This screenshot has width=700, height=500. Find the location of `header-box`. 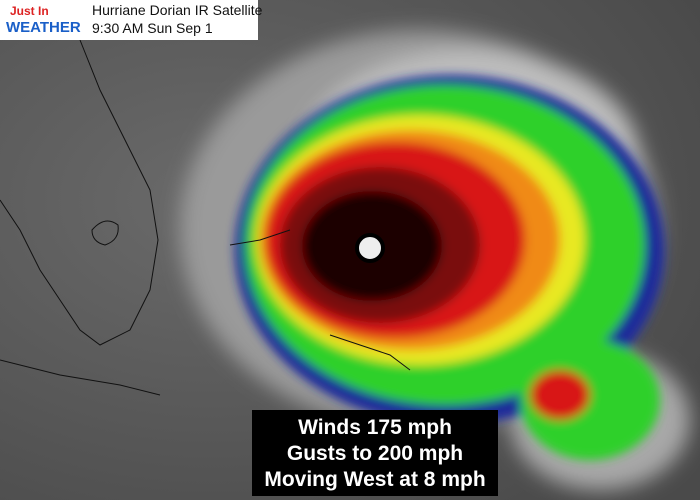

header-box is located at coordinates (129, 20).